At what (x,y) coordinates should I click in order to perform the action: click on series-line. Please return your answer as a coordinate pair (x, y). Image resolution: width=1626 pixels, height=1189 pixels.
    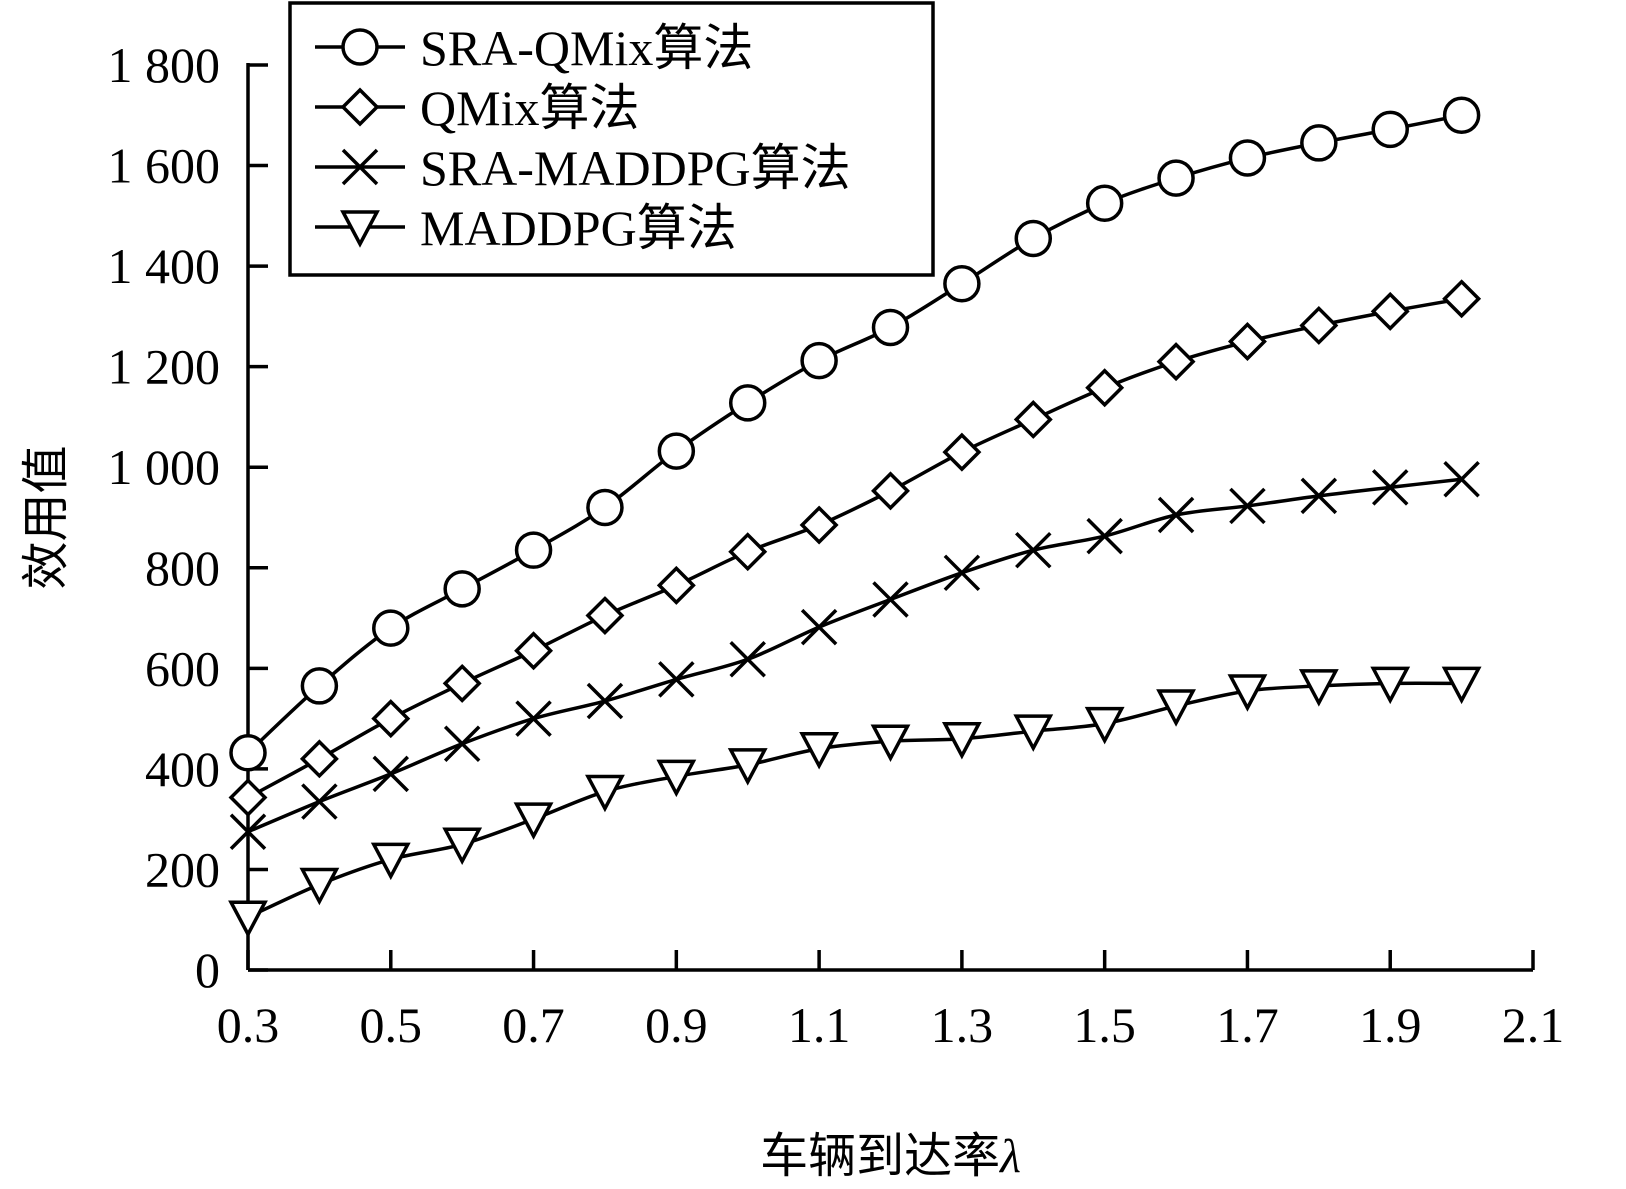
    Looking at the image, I should click on (854, 800).